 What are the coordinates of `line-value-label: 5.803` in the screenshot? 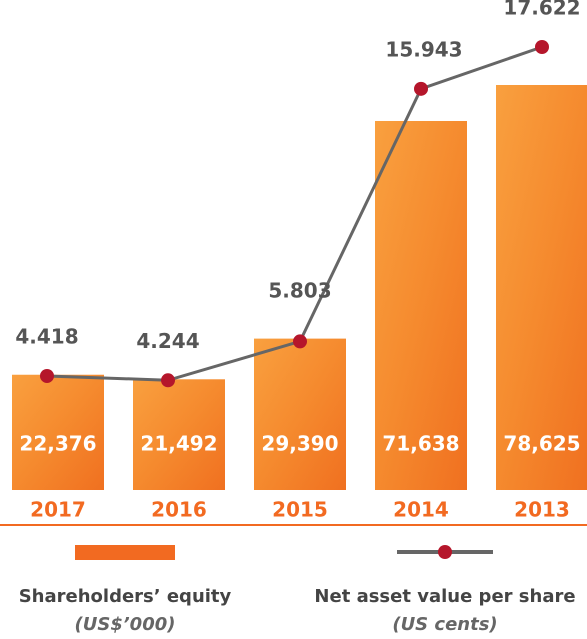 It's located at (299, 291).